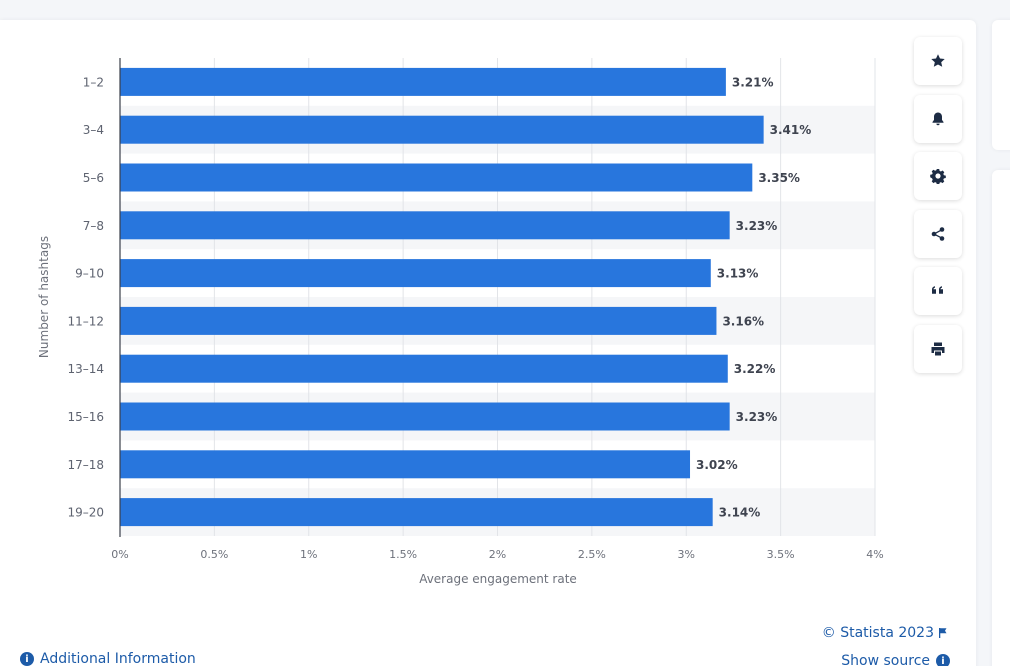  I want to click on y-axis-title: Number of hashtags, so click(44, 297).